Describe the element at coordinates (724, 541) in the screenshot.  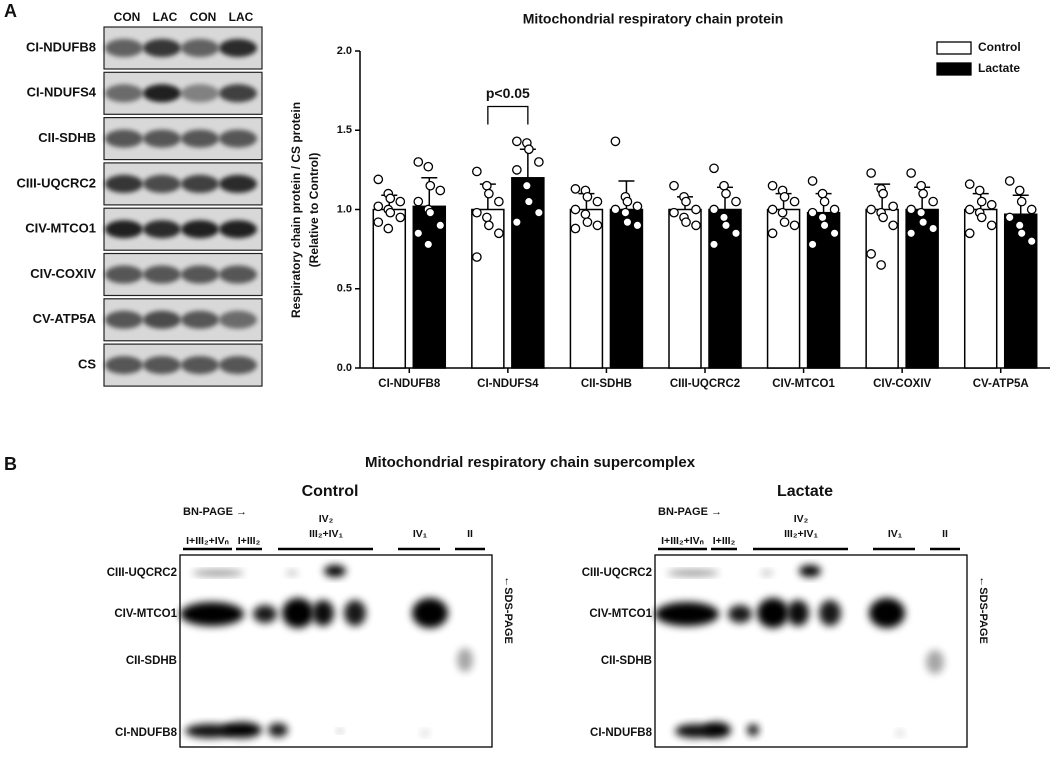
I see `complex-label: I+III₂` at that location.